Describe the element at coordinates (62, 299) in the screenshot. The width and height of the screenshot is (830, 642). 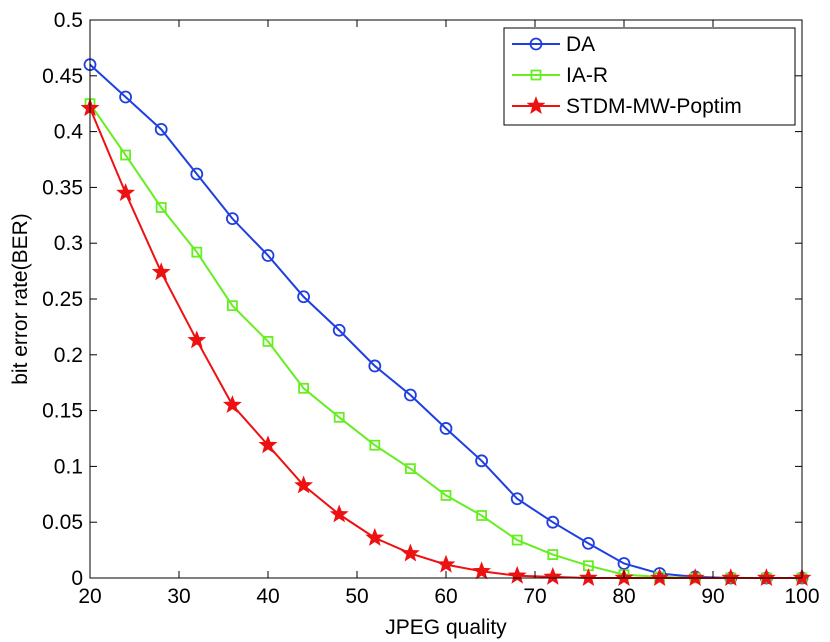
I see `y-tick-label: 0.25` at that location.